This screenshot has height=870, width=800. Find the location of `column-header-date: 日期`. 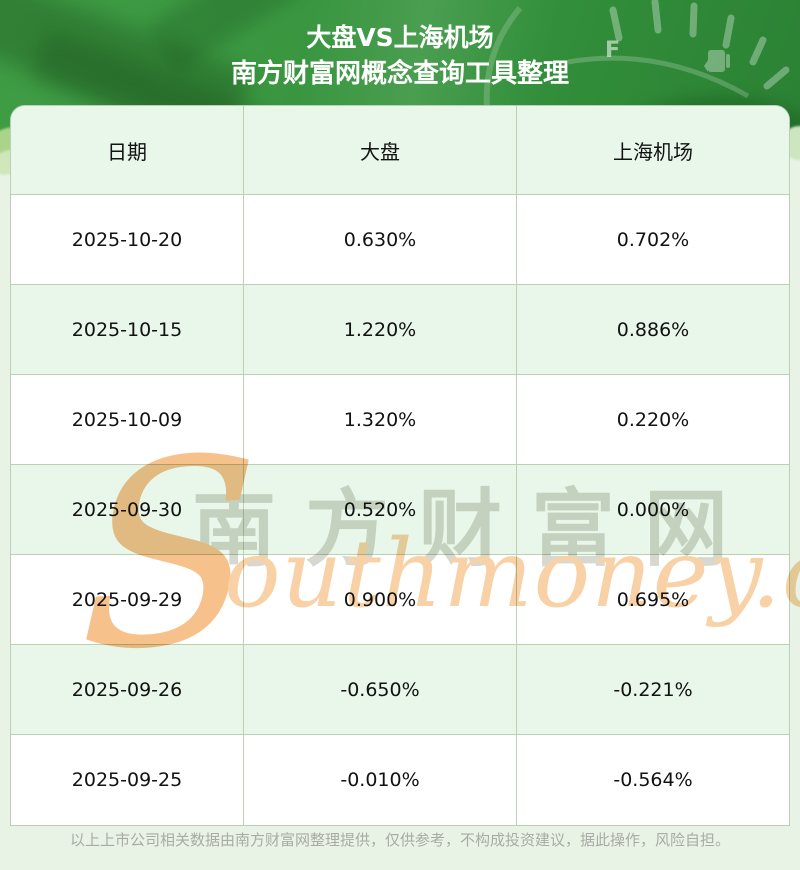

column-header-date: 日期 is located at coordinates (127, 150).